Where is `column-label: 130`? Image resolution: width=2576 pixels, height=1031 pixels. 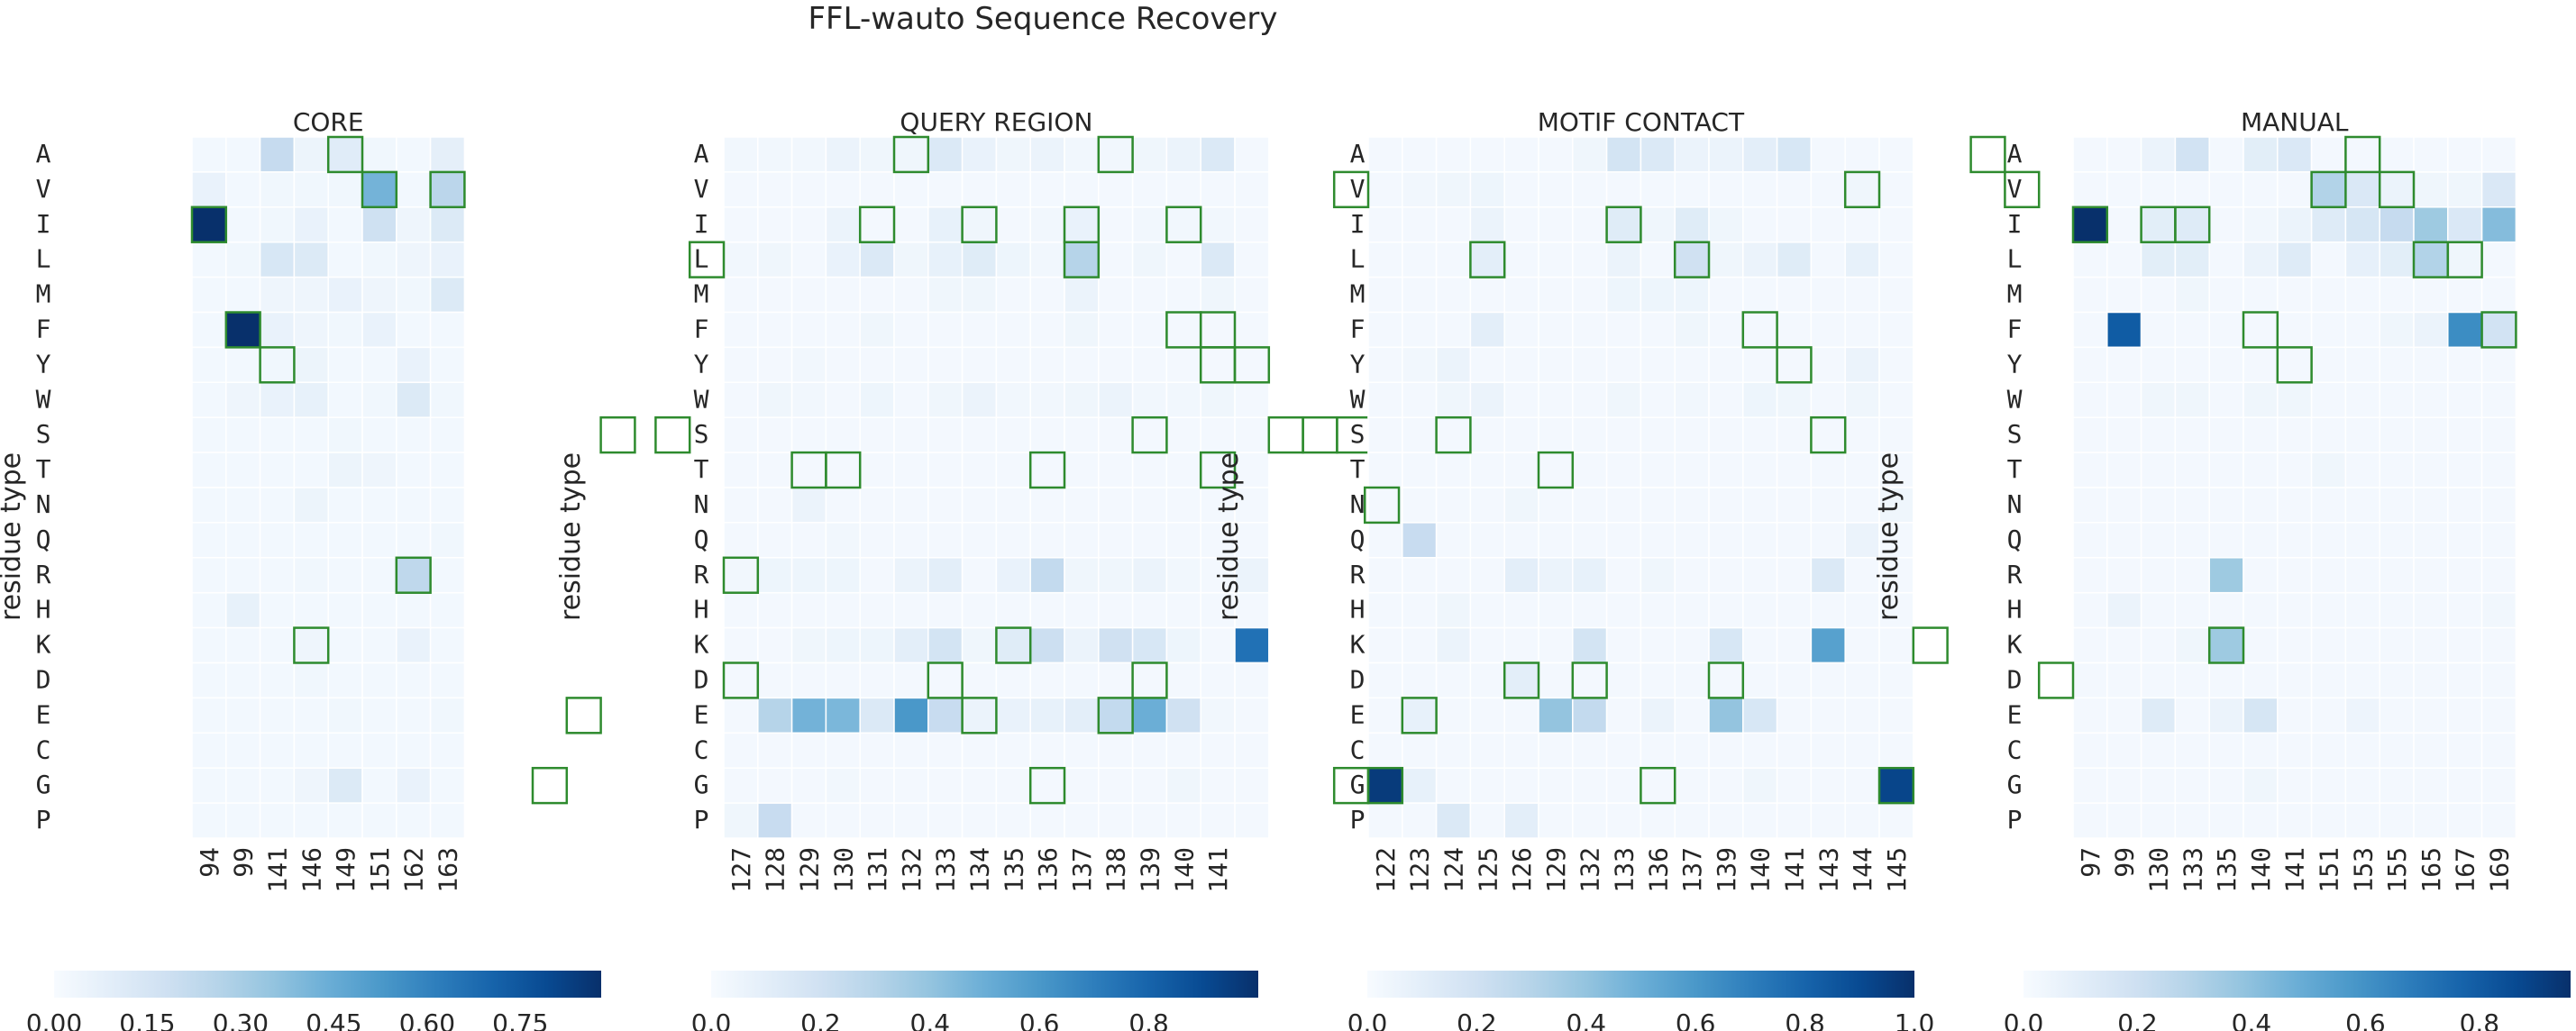 column-label: 130 is located at coordinates (843, 870).